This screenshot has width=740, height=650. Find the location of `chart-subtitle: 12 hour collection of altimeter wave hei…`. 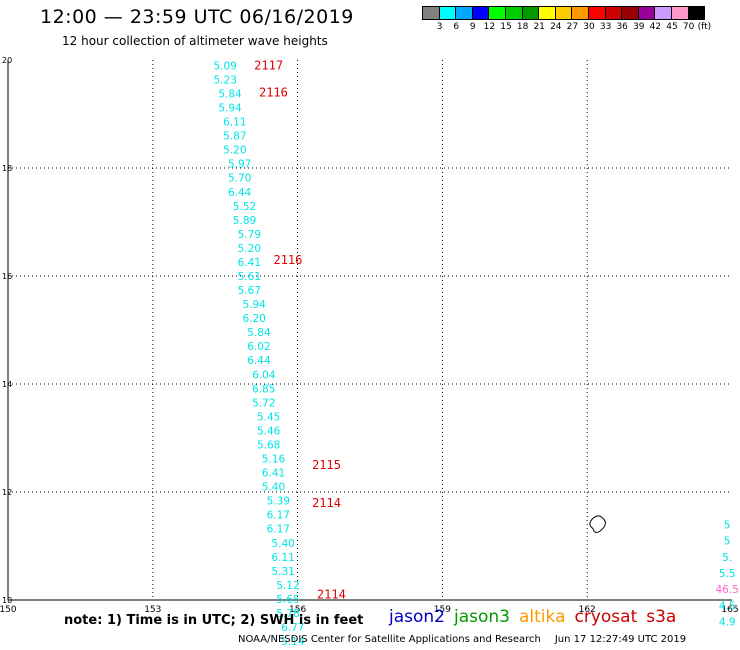

chart-subtitle: 12 hour collection of altimeter wave hei… is located at coordinates (195, 41).